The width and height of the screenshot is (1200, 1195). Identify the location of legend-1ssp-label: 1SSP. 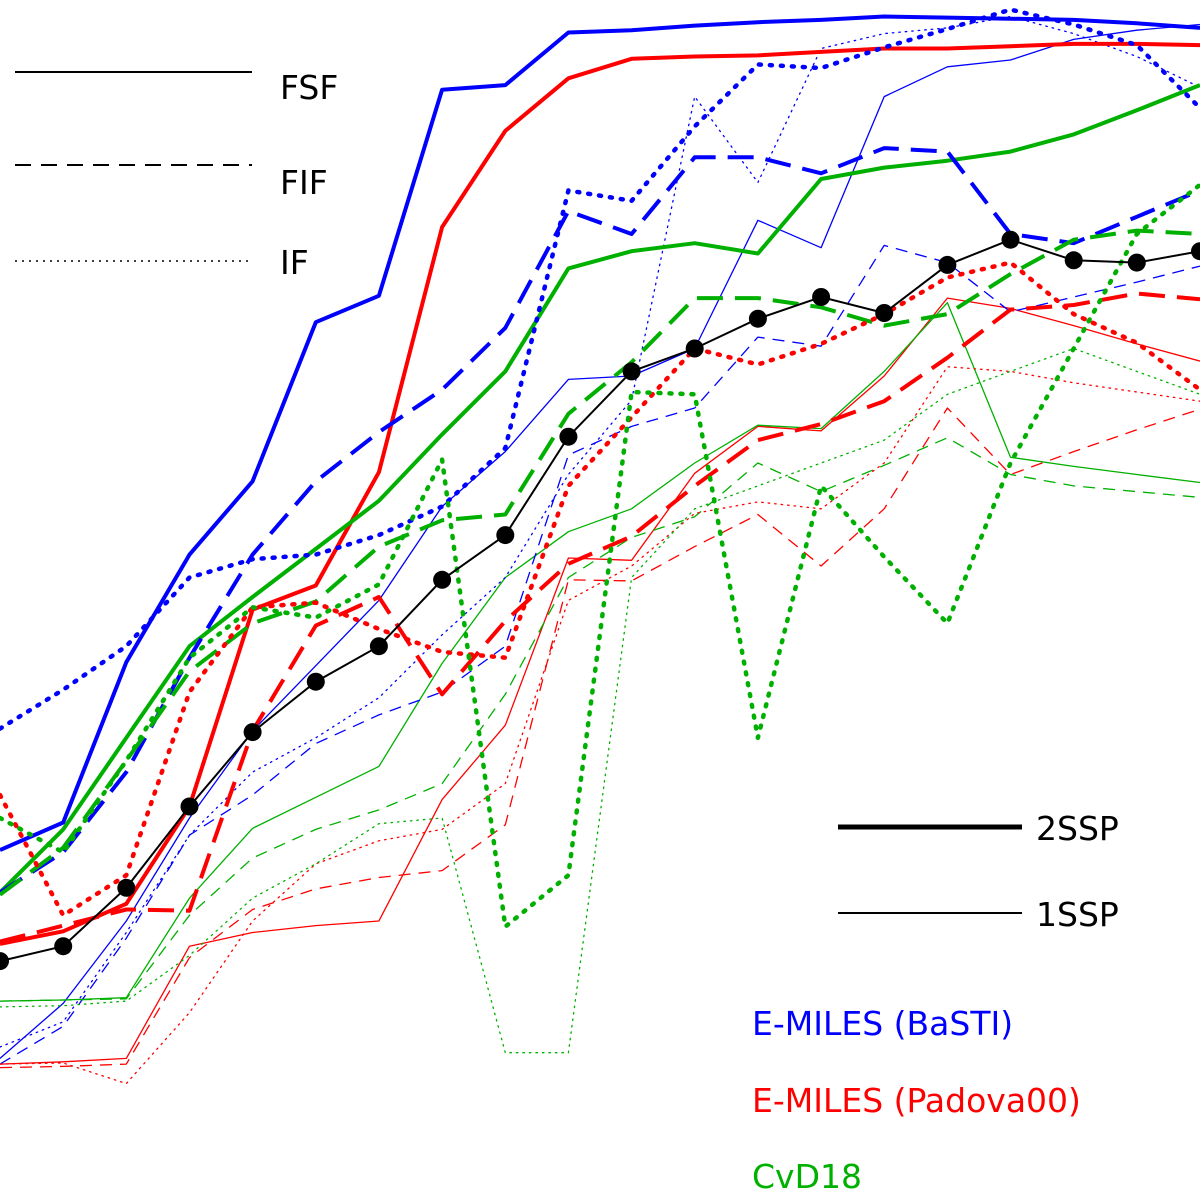
(1077, 914).